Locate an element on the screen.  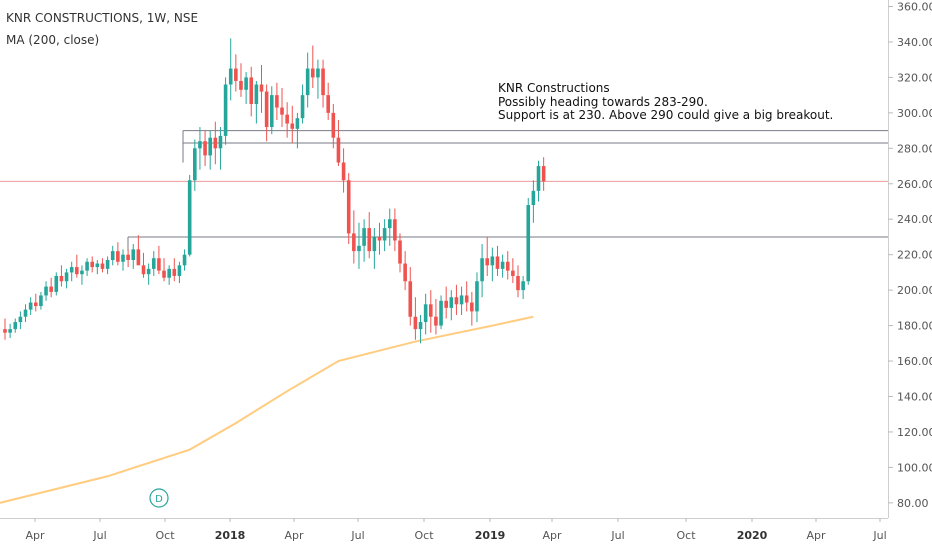
dividend-marker: D is located at coordinates (159, 498).